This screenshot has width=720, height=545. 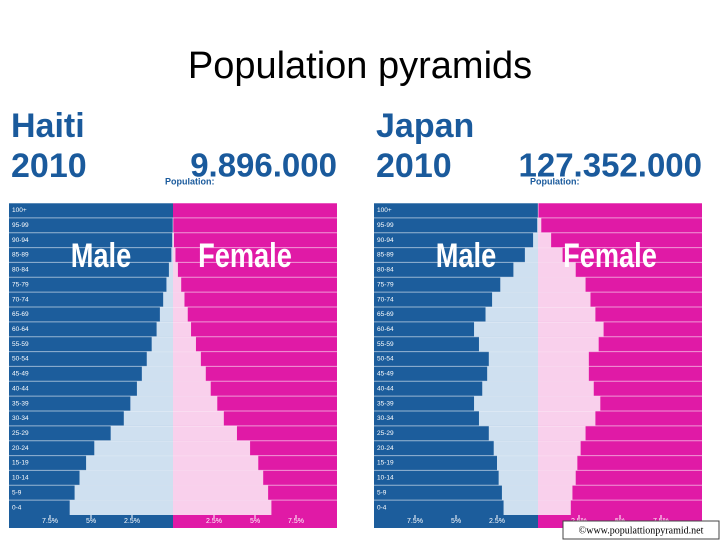 What do you see at coordinates (385, 344) in the screenshot?
I see `age-label: 55-59` at bounding box center [385, 344].